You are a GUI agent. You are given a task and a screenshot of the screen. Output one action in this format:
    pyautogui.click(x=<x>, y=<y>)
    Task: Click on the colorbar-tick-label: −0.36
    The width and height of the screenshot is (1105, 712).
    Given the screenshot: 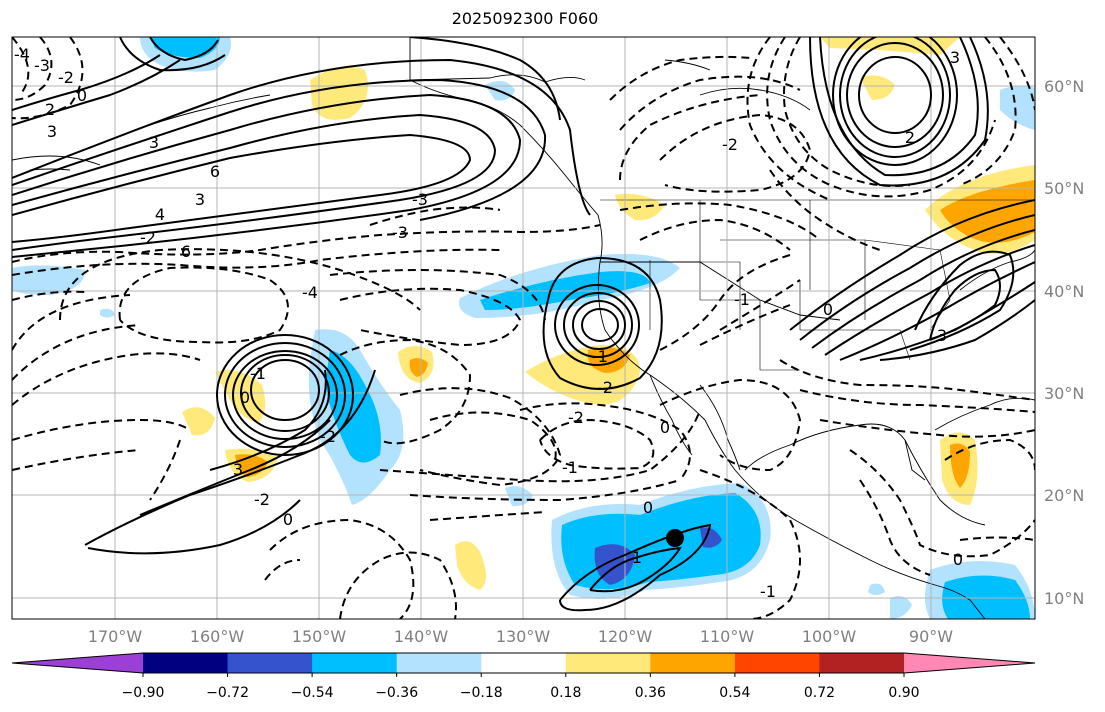 What is the action you would take?
    pyautogui.click(x=396, y=693)
    